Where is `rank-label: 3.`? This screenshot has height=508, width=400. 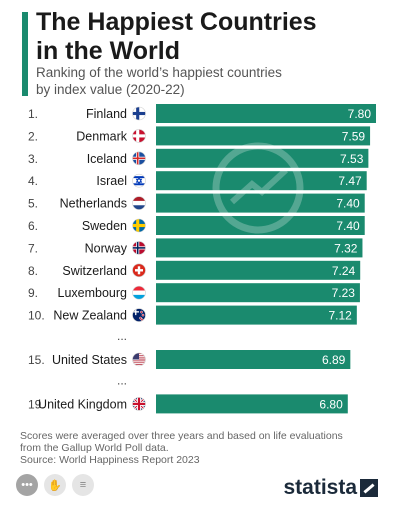
rank-label: 3. is located at coordinates (33, 159).